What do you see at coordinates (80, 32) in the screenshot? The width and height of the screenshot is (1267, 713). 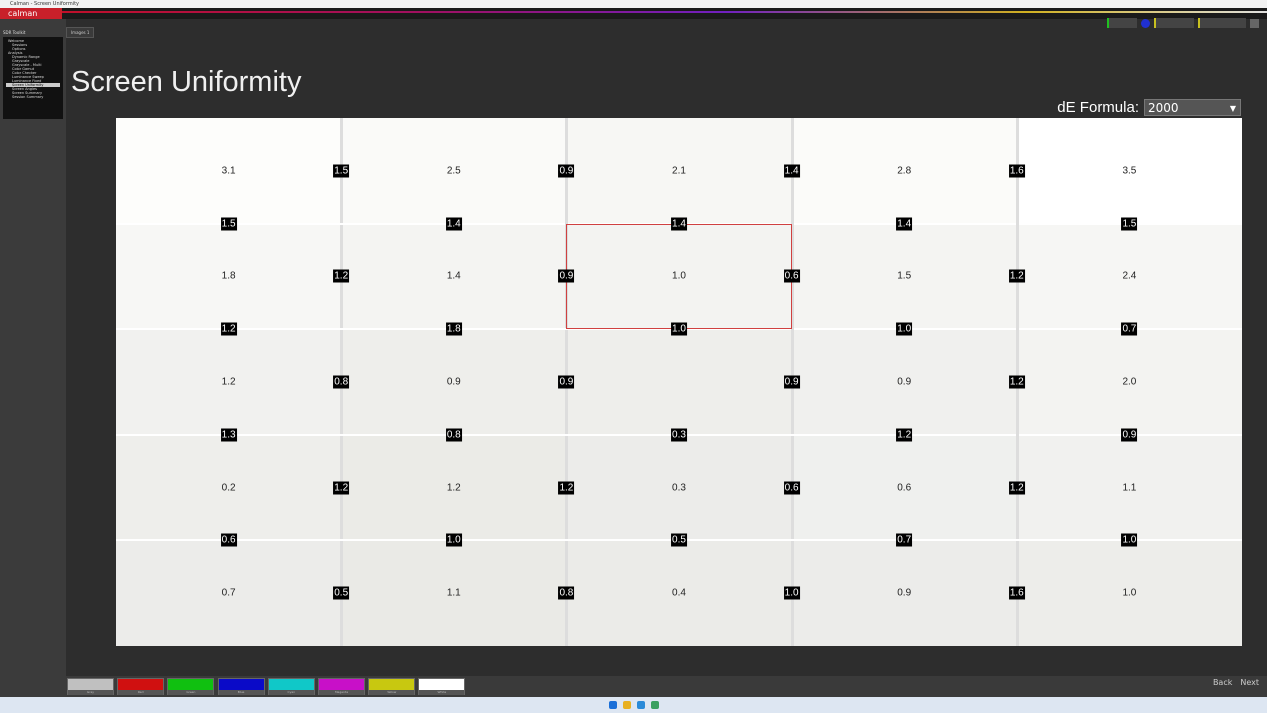 I see `tab-images: Images 1` at bounding box center [80, 32].